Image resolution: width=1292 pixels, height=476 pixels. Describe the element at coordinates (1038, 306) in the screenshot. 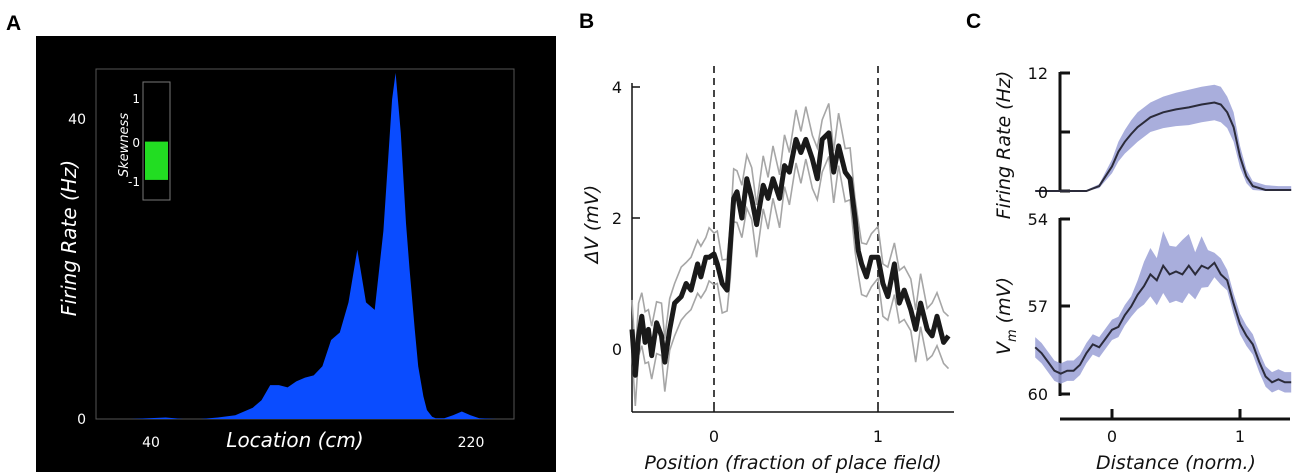

I see `panel-c-bottom-ytick-label-57: 57` at that location.